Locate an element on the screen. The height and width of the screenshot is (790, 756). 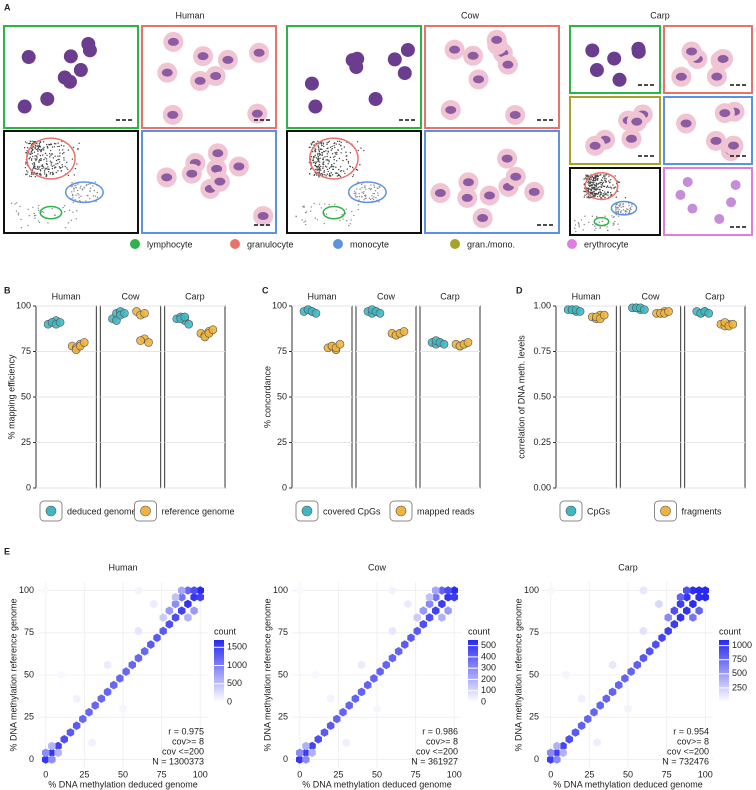
data-point is located at coordinates (644, 309).